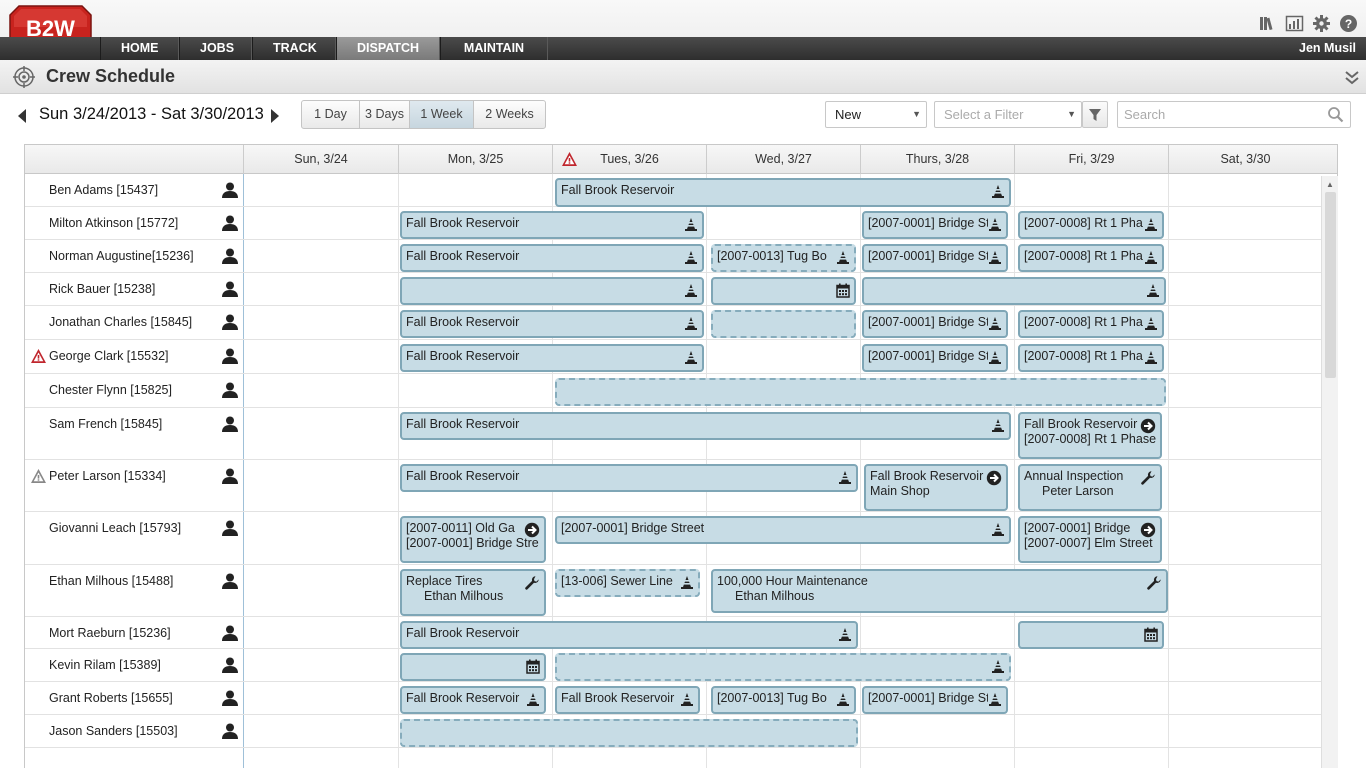  What do you see at coordinates (627, 583) in the screenshot?
I see `job-assignment: [13-006] Sewer Line` at bounding box center [627, 583].